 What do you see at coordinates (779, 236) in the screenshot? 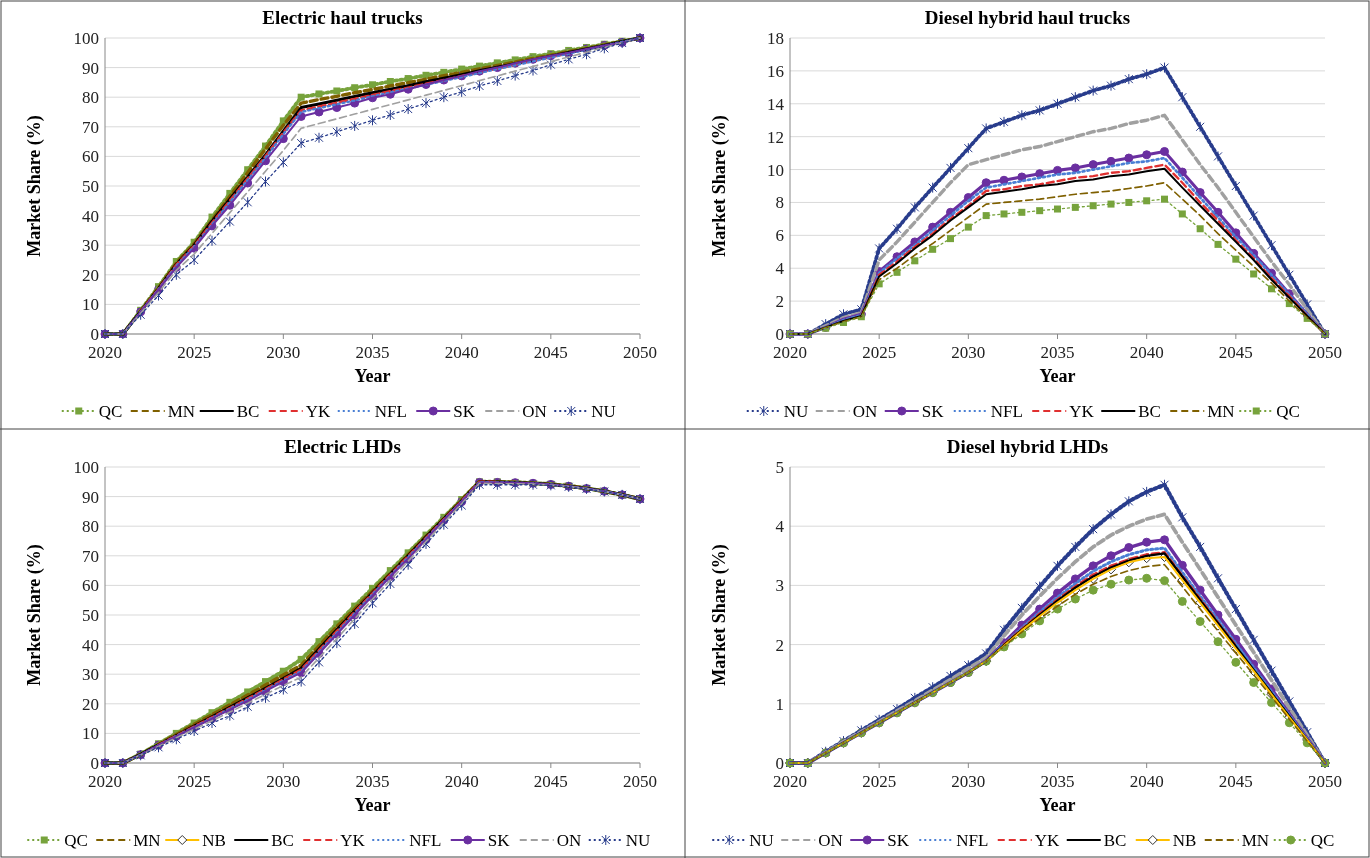
I see `y-tick-label: 6` at bounding box center [779, 236].